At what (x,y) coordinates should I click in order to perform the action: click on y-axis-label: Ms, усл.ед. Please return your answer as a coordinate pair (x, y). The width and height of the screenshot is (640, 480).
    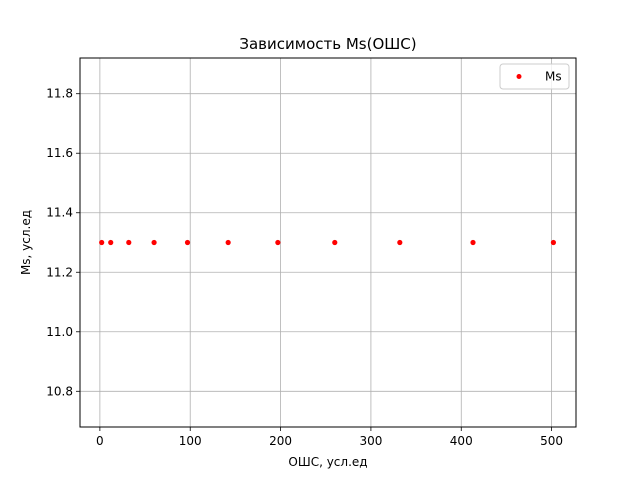
    Looking at the image, I should click on (26, 242).